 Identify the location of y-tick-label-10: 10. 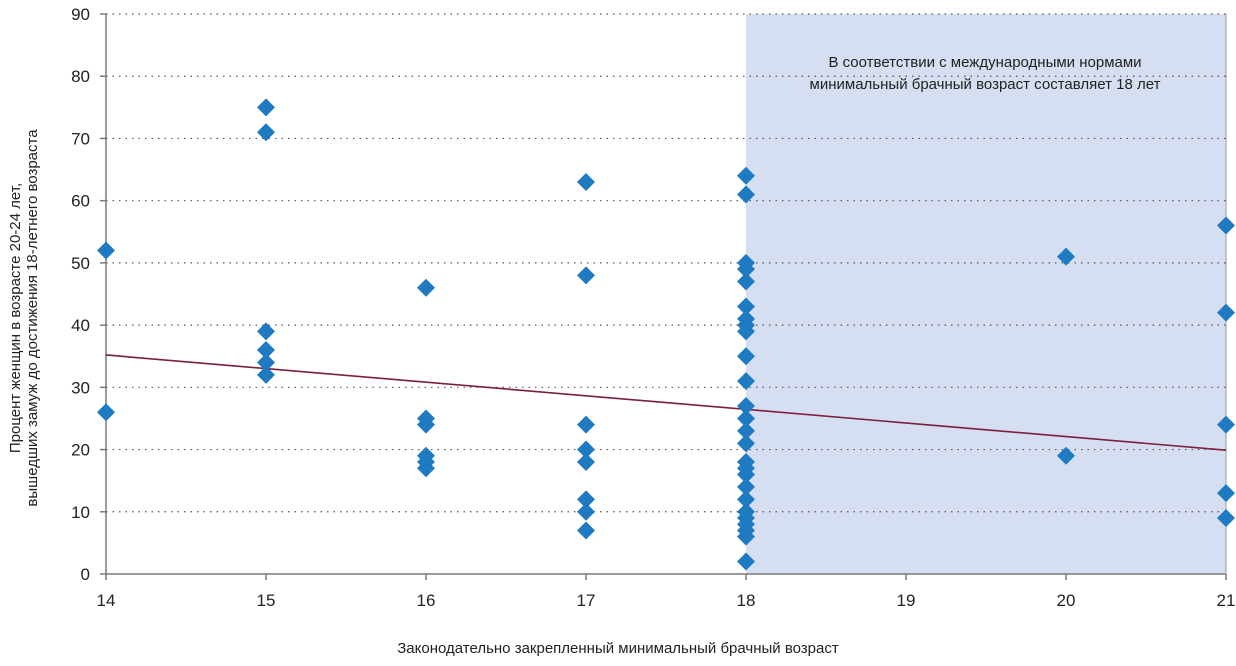
(80, 512).